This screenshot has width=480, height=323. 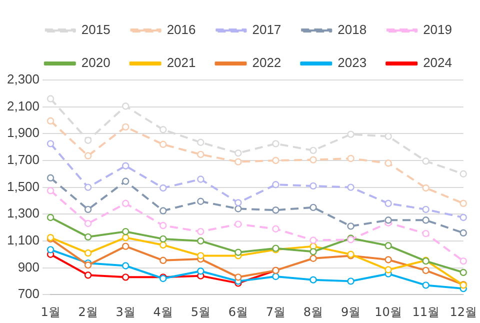 I want to click on legend-label: 2019, so click(x=437, y=30).